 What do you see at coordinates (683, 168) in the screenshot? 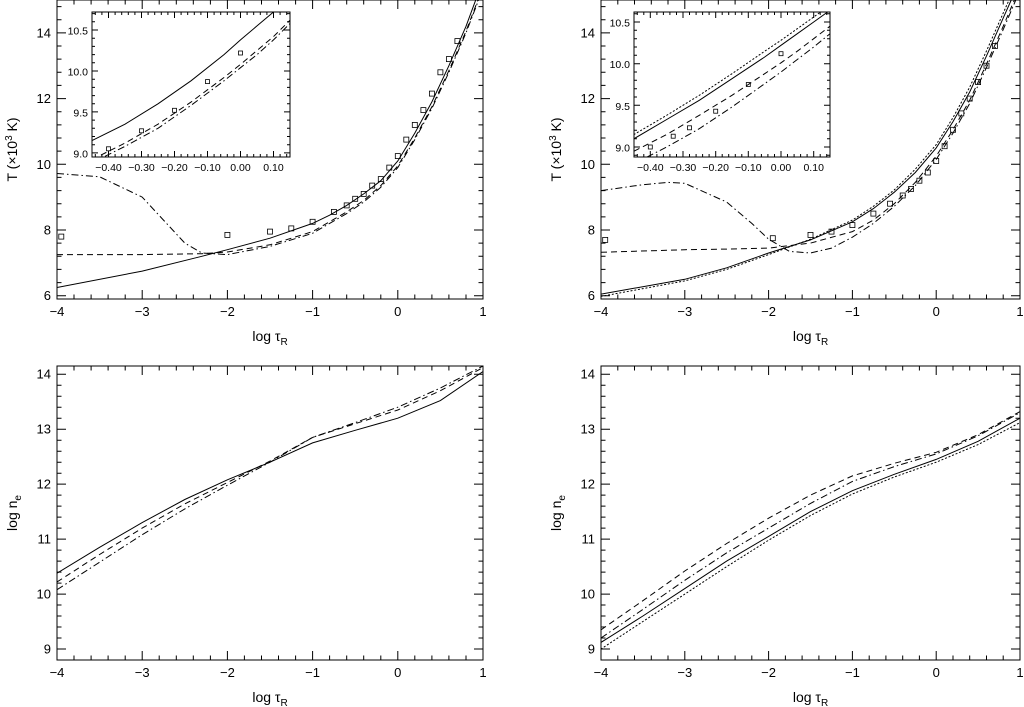
I see `top-right-inset-x-tick-label: −0.30` at bounding box center [683, 168].